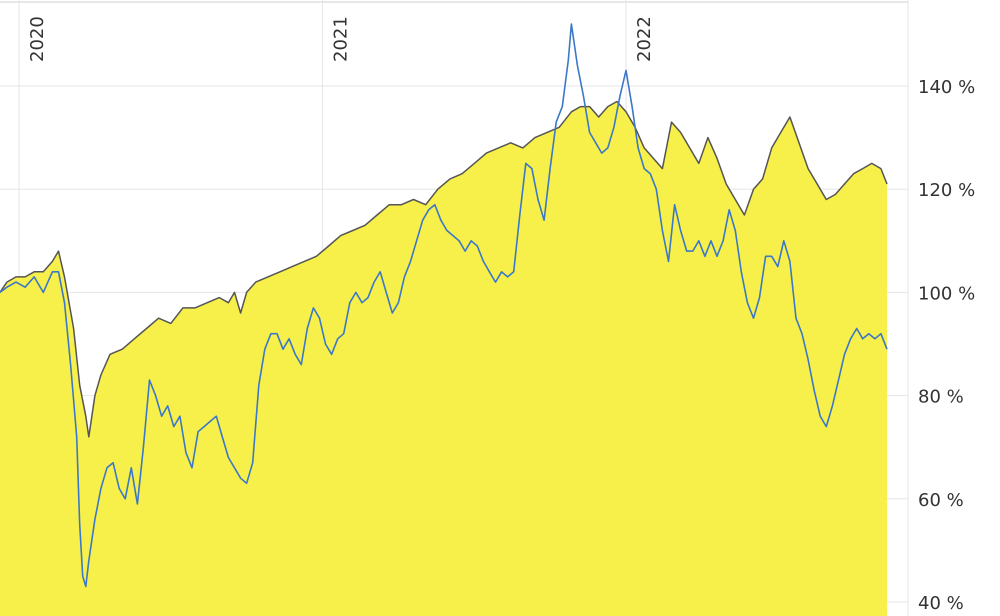 The height and width of the screenshot is (616, 1000). I want to click on y-tick-label: 140 %, so click(946, 87).